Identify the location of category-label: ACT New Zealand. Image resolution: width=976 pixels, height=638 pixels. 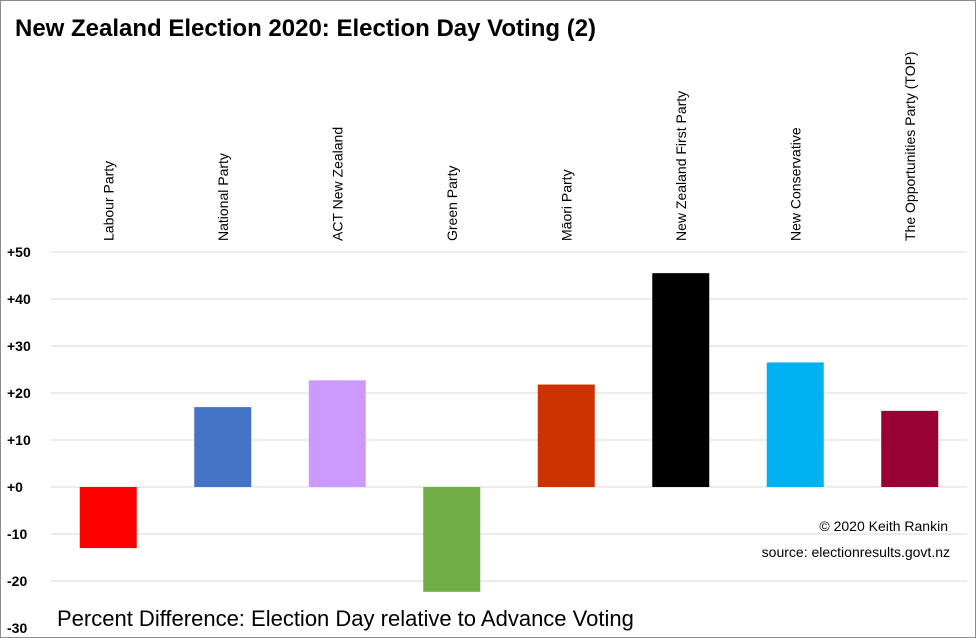
(337, 184).